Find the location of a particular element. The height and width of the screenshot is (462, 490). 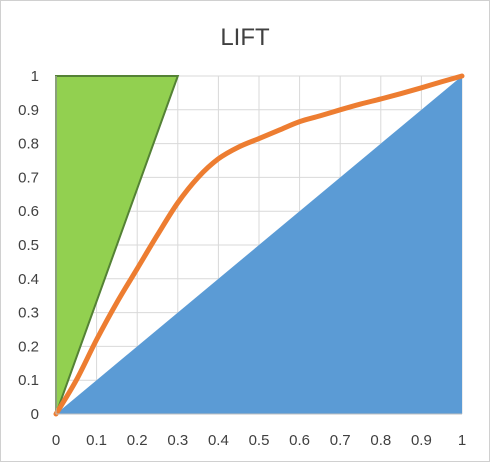

y-axis-ticks: 0 0.1 0.2 0.3 0.4 0.5 0.6 0.7 0.8 0.9 1 is located at coordinates (28, 245).